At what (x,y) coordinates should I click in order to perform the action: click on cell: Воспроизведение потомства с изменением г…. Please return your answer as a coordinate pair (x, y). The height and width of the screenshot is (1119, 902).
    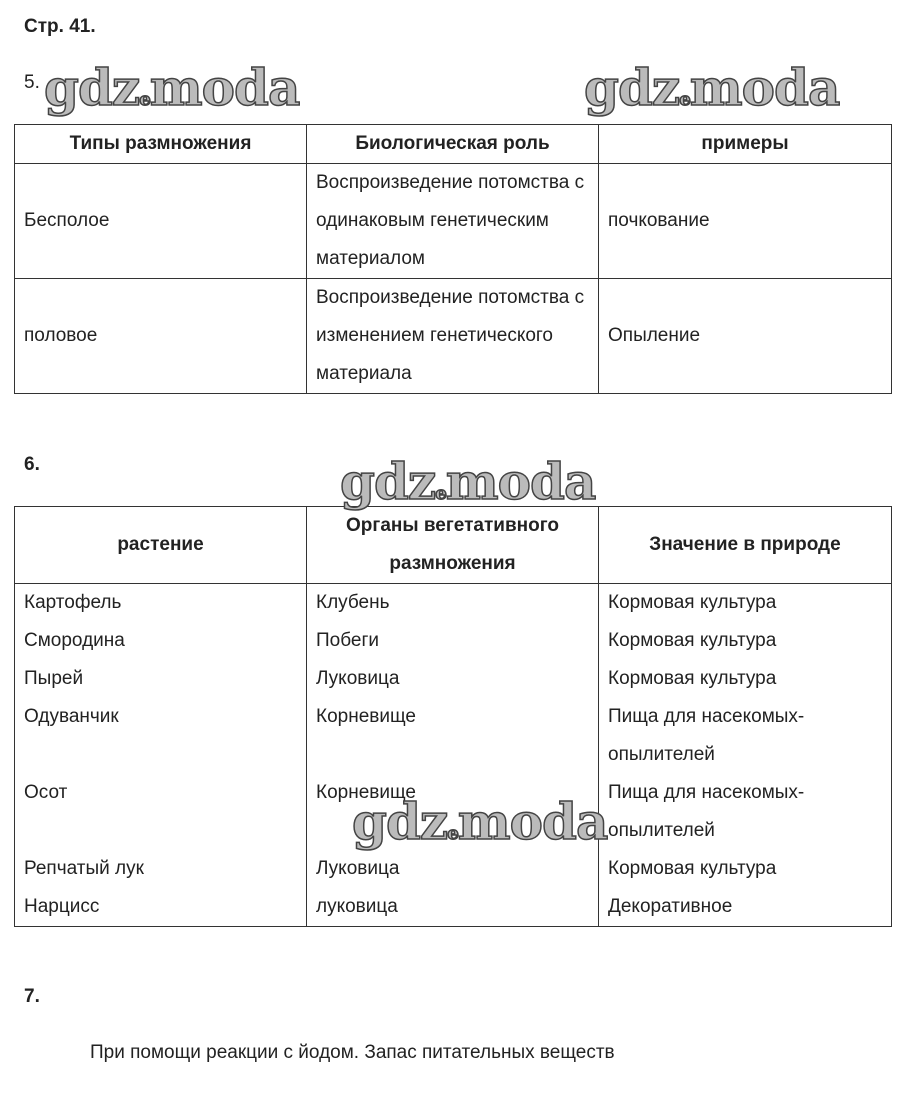
    Looking at the image, I should click on (452, 336).